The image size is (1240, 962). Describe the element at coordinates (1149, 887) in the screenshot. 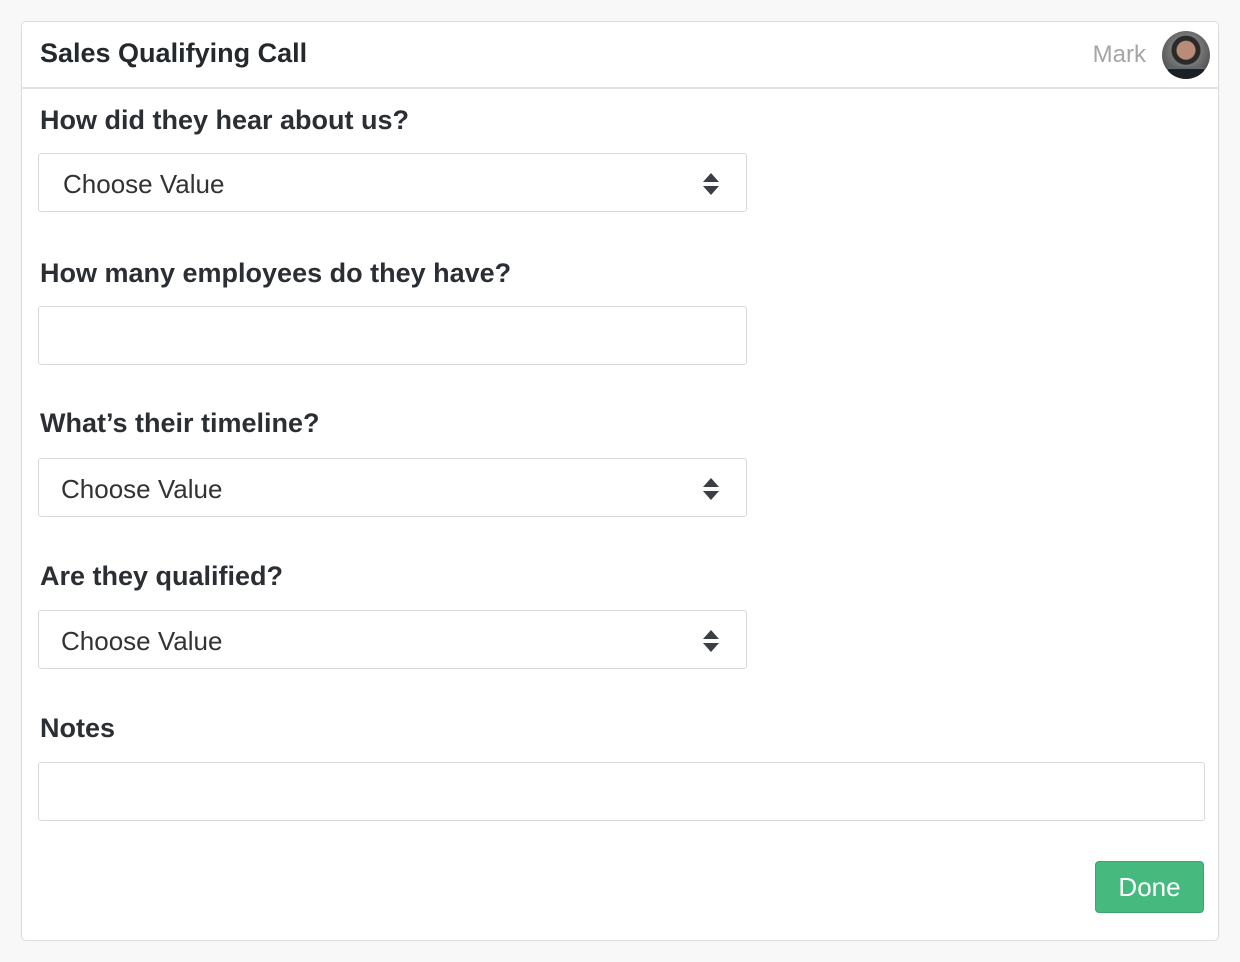

I see `done-button: Done` at that location.